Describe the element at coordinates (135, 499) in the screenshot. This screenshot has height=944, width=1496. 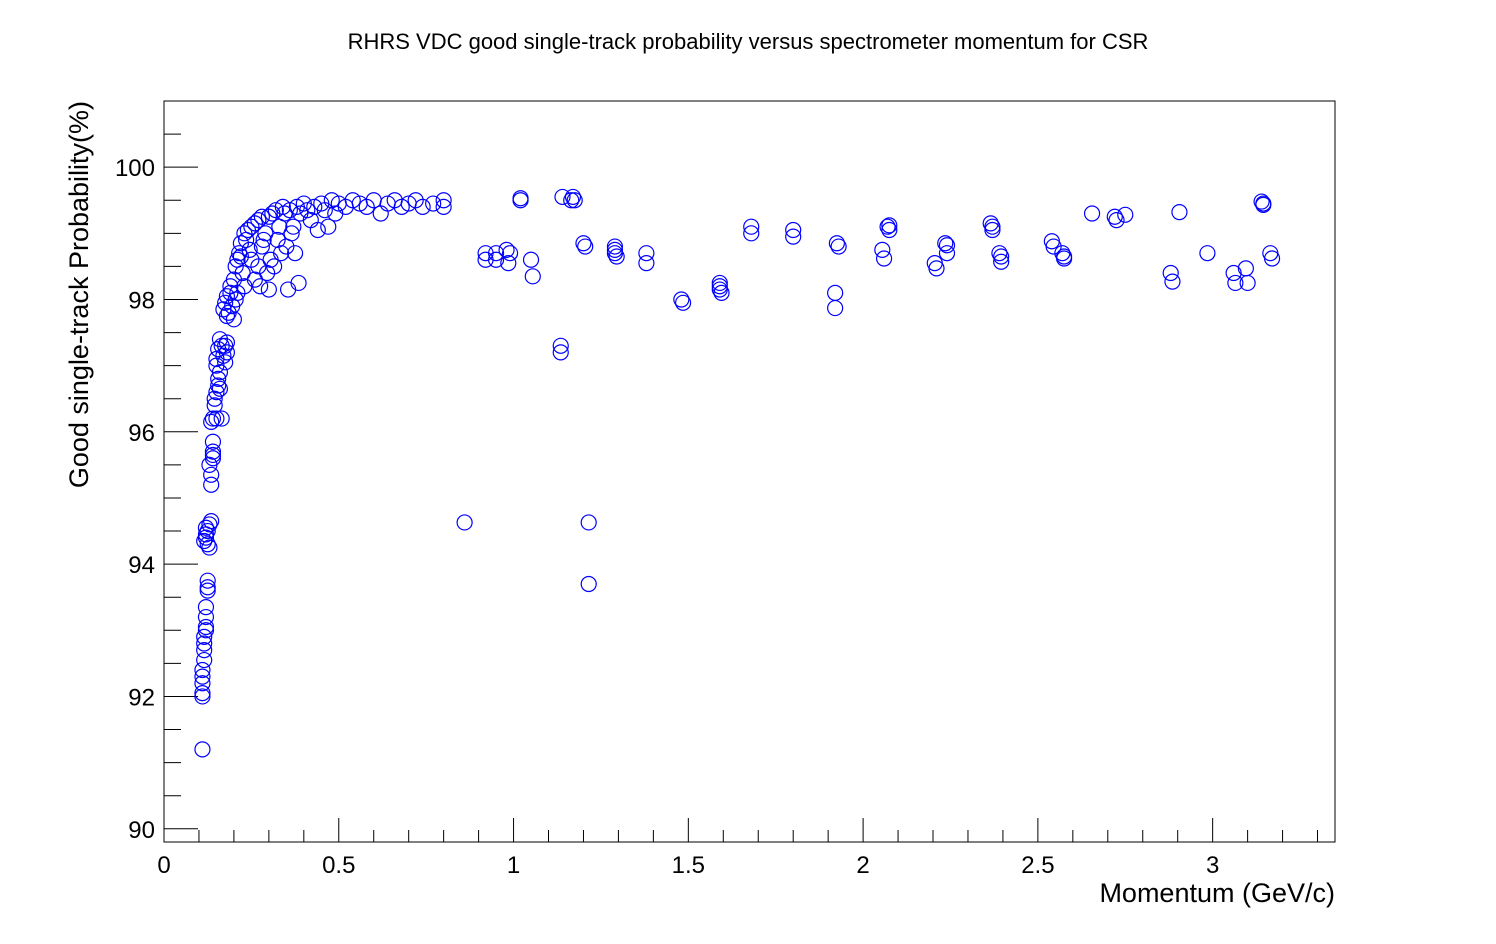
I see `y-axis-tick-labels: 90 92 94 96 98 100` at that location.